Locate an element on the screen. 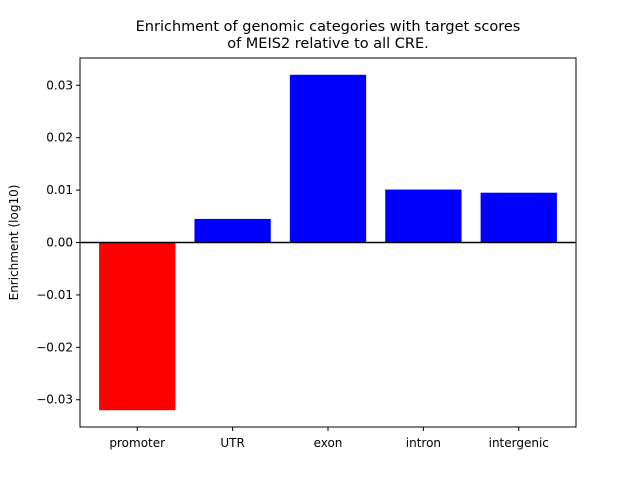 This screenshot has height=484, width=640. y-tick-label: −0.01 is located at coordinates (54, 295).